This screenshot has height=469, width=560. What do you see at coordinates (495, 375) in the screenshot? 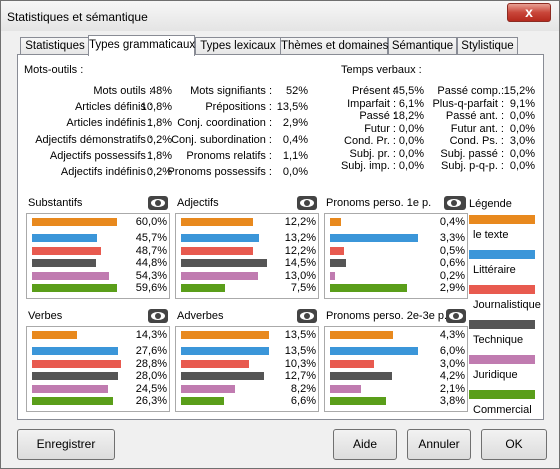
I see `legend-label: Juridique` at bounding box center [495, 375].